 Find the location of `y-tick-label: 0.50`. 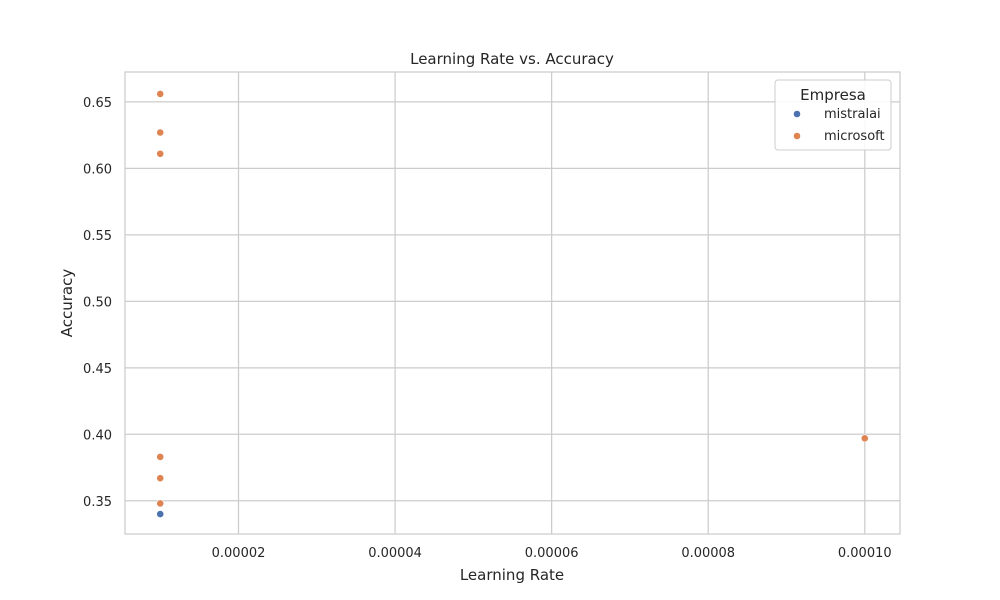

y-tick-label: 0.50 is located at coordinates (97, 302).